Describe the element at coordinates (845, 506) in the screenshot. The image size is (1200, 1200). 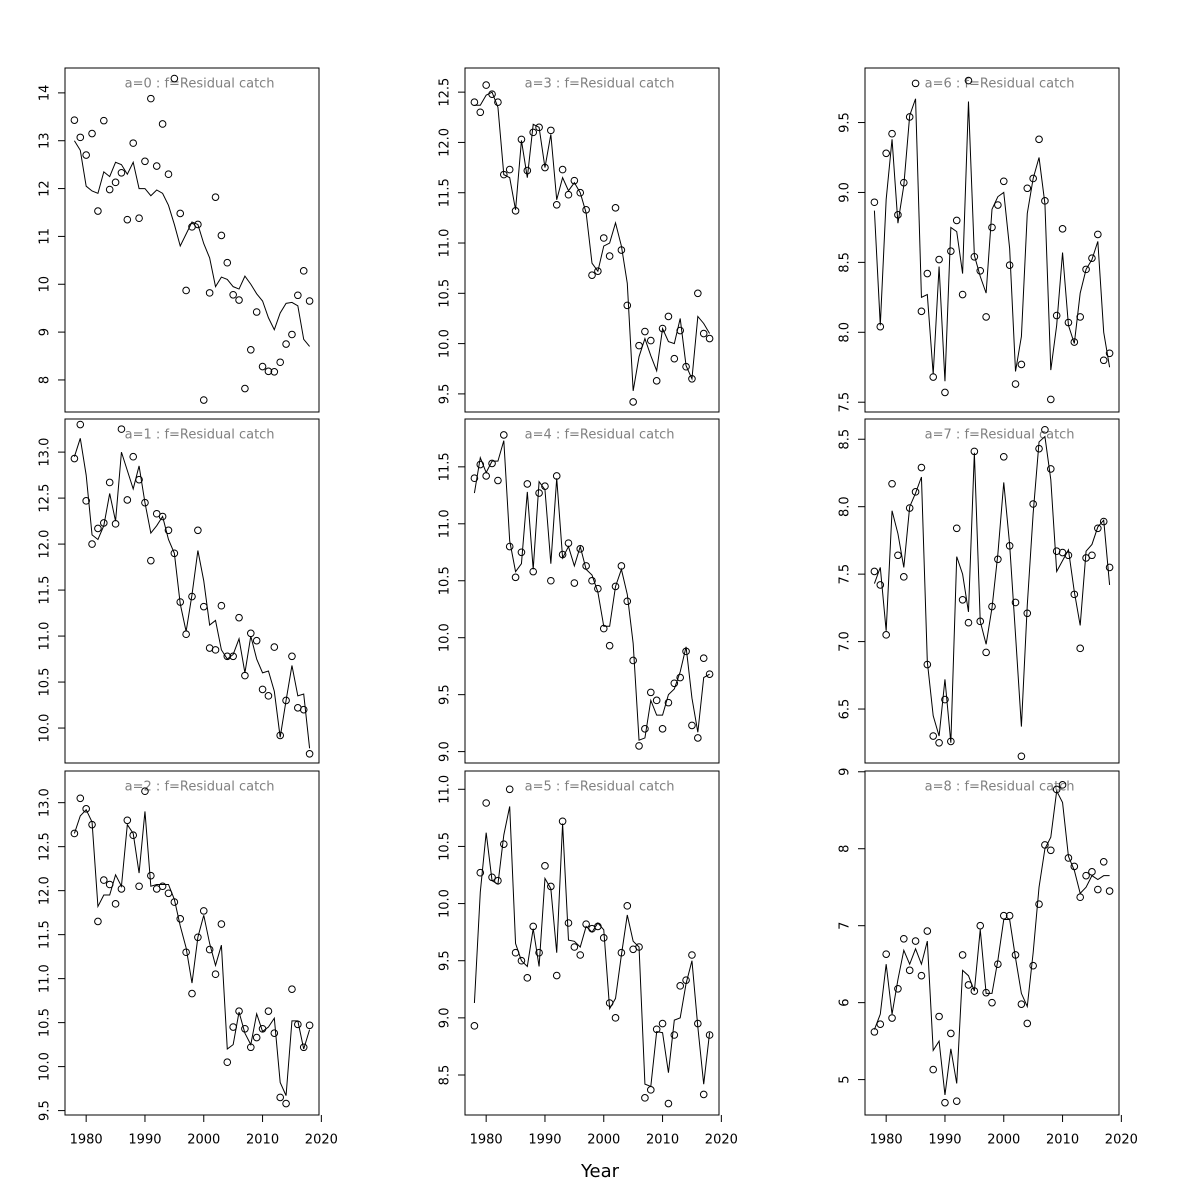
I see `y-tick-label: 8.0` at that location.